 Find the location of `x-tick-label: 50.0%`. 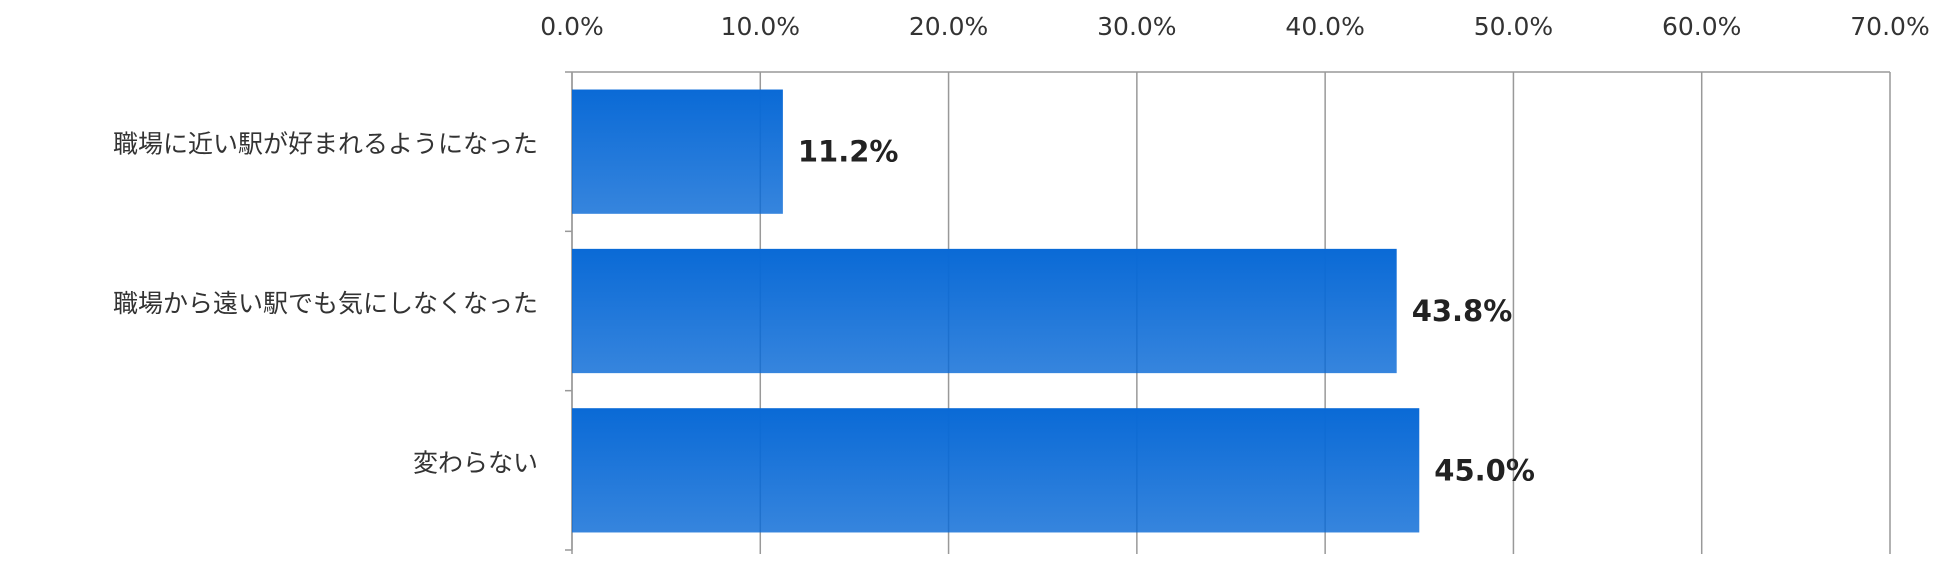

x-tick-label: 50.0% is located at coordinates (1513, 26).